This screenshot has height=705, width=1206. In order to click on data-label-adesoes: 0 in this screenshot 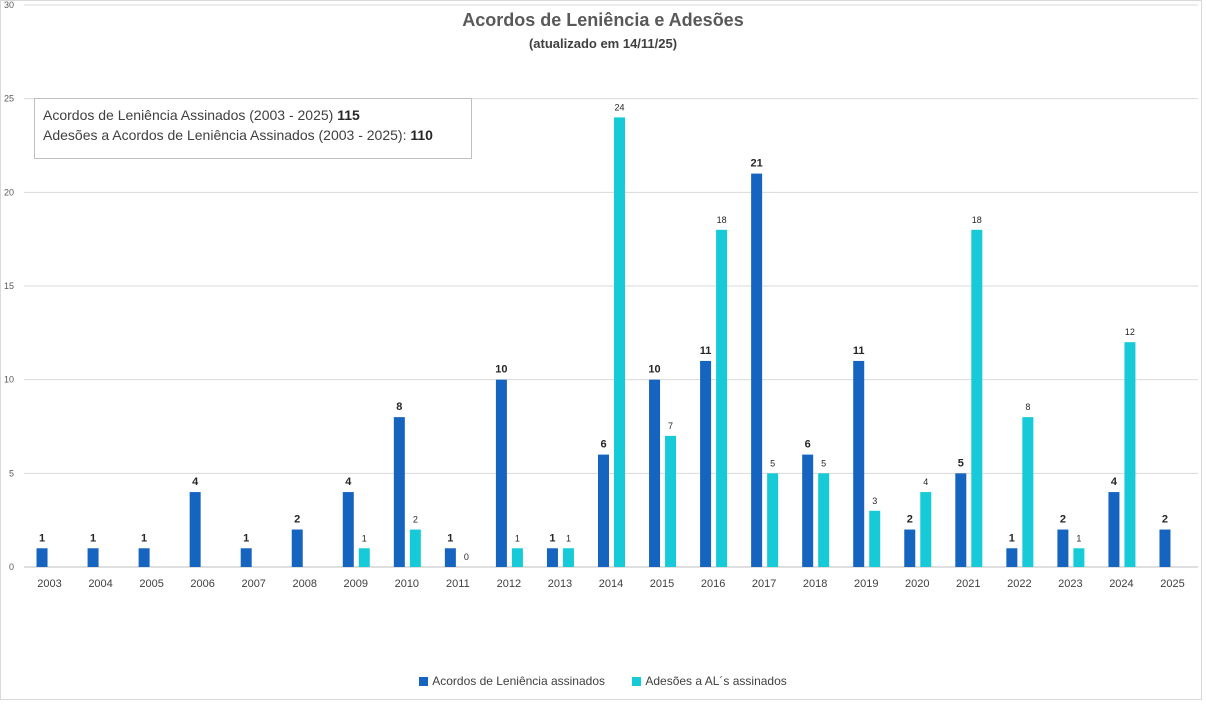, I will do `click(466, 557)`.